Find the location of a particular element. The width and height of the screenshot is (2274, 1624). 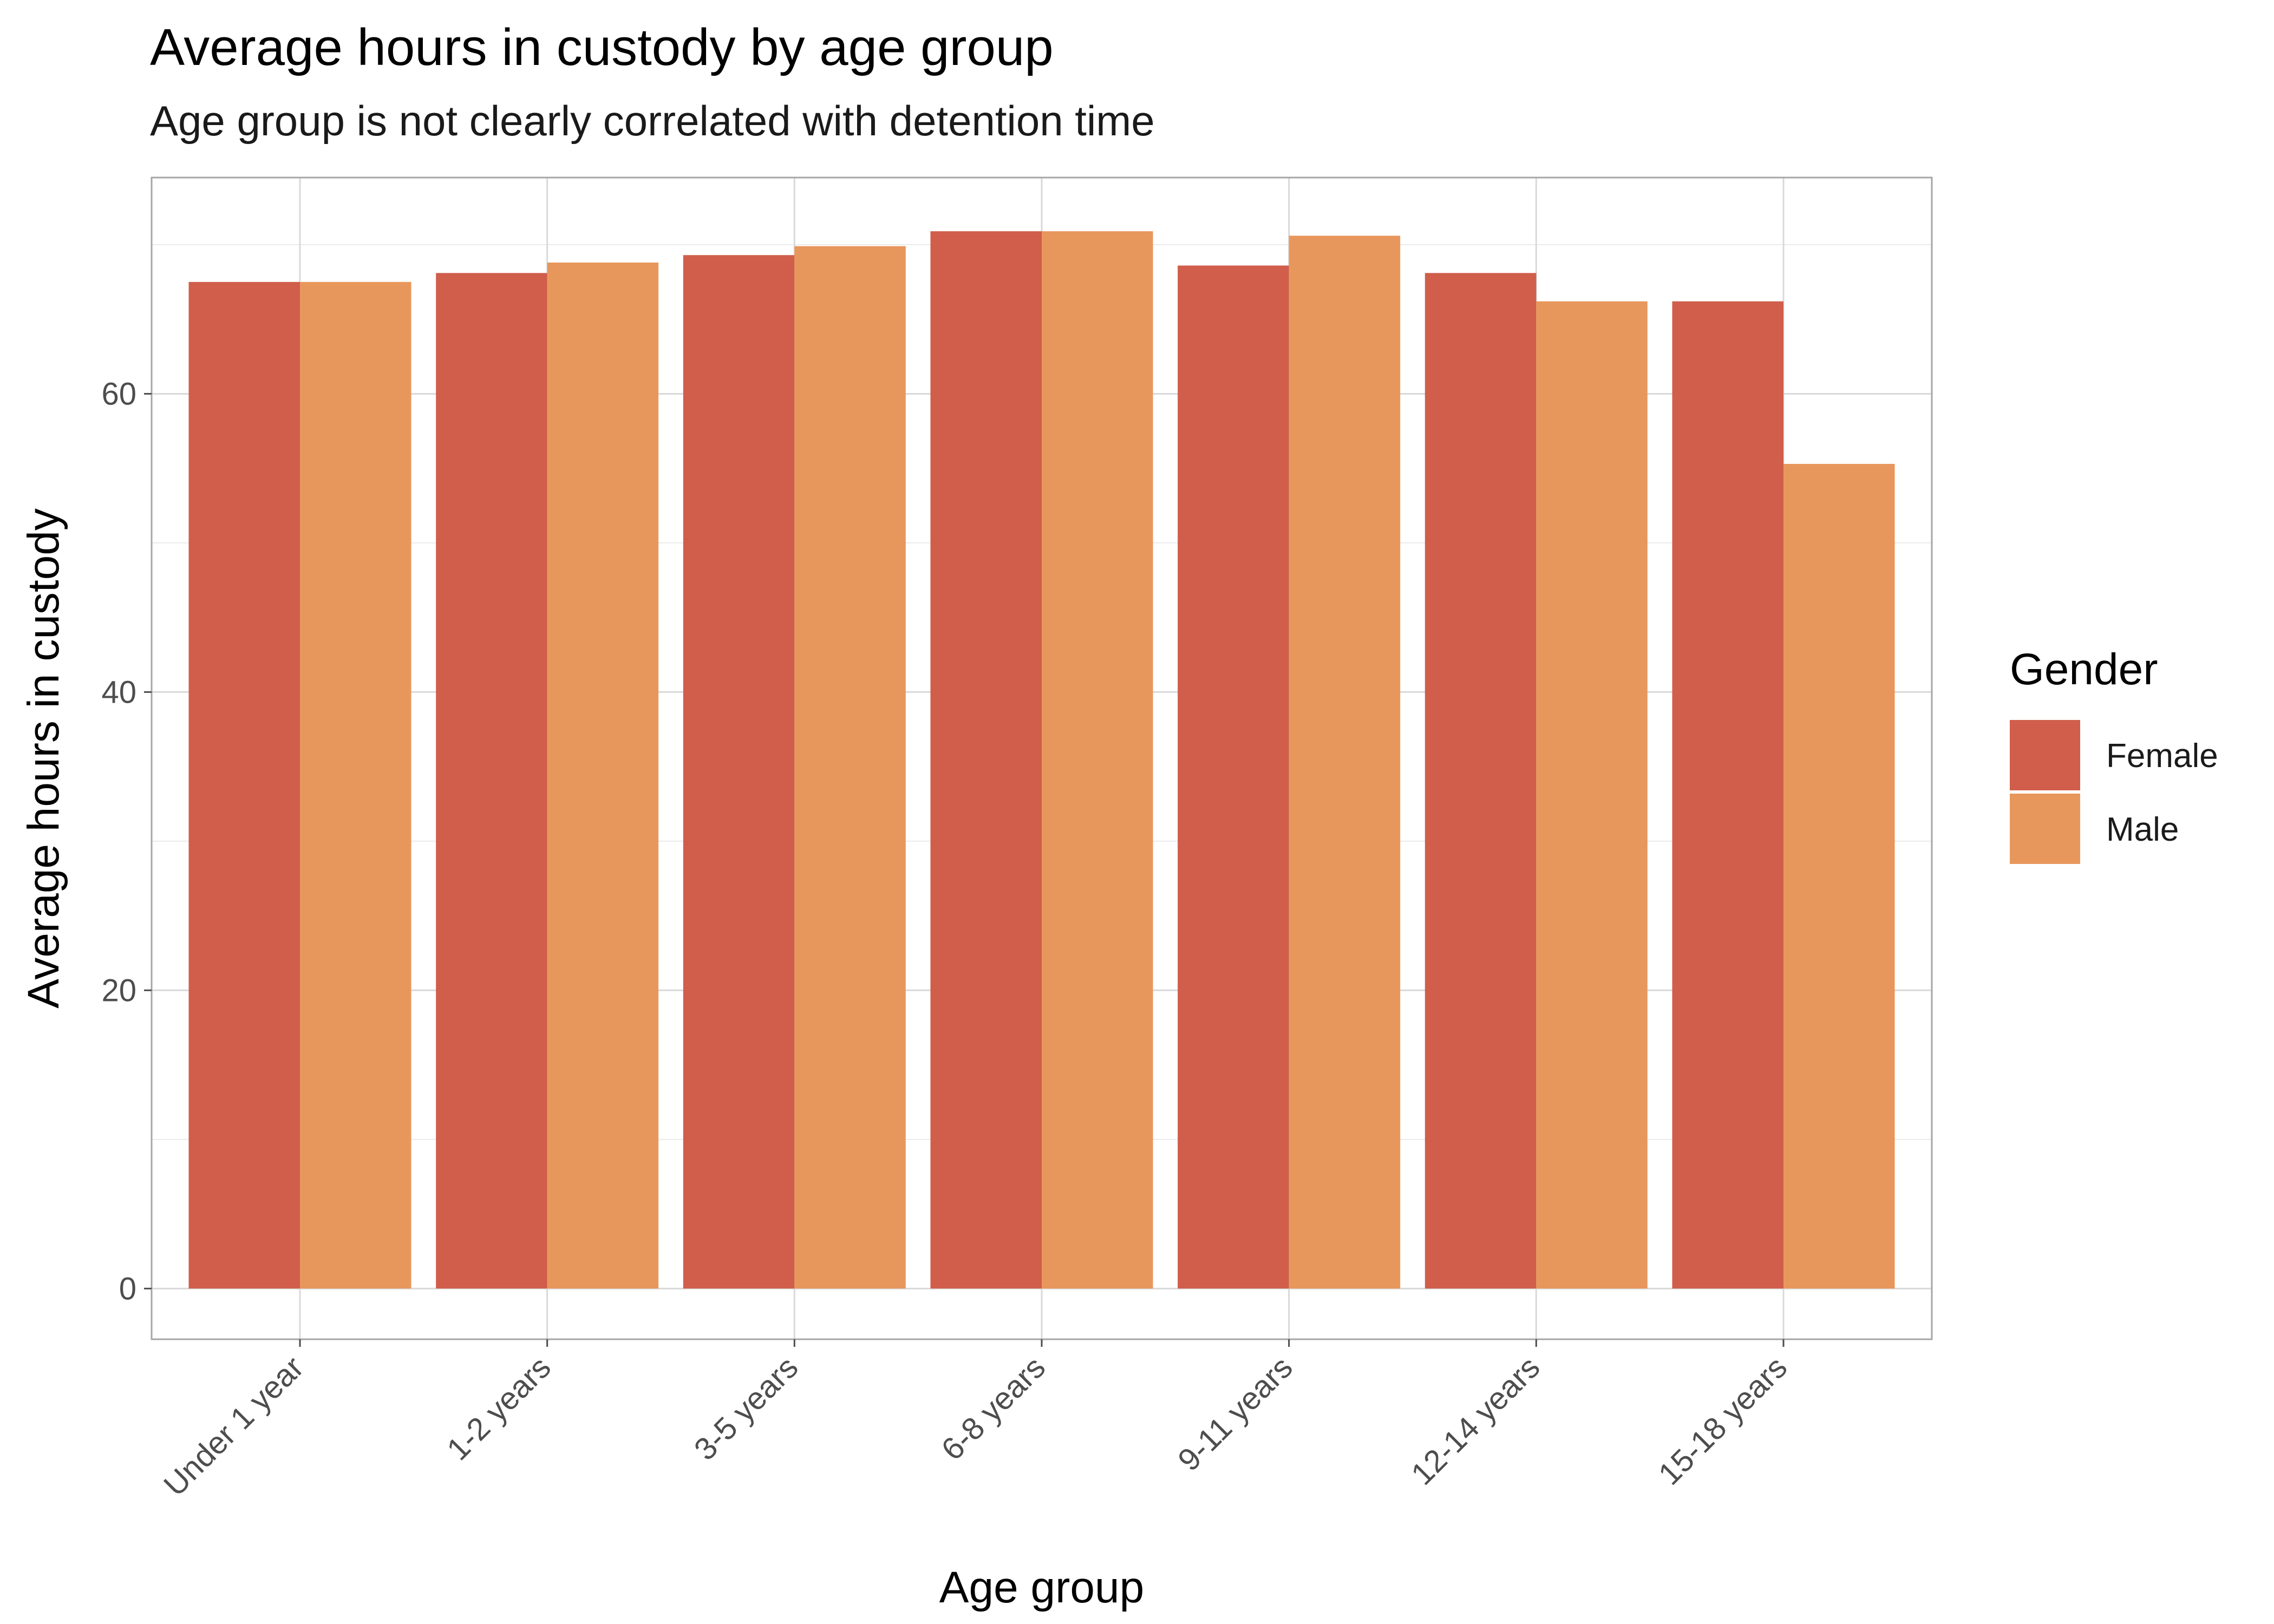

y-tick-label: 60 is located at coordinates (119, 393).